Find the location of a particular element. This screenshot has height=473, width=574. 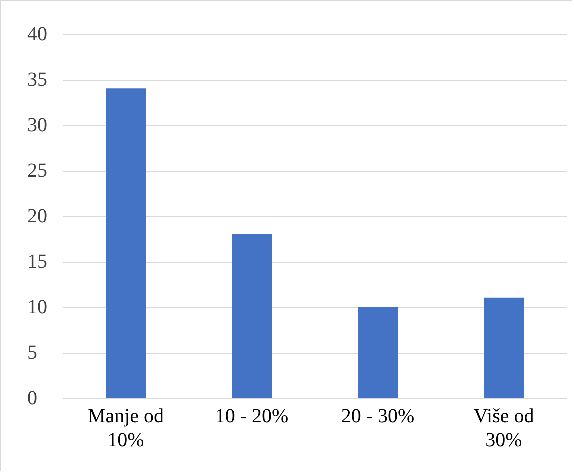

x-tick-label: 10 - 20% is located at coordinates (252, 417).